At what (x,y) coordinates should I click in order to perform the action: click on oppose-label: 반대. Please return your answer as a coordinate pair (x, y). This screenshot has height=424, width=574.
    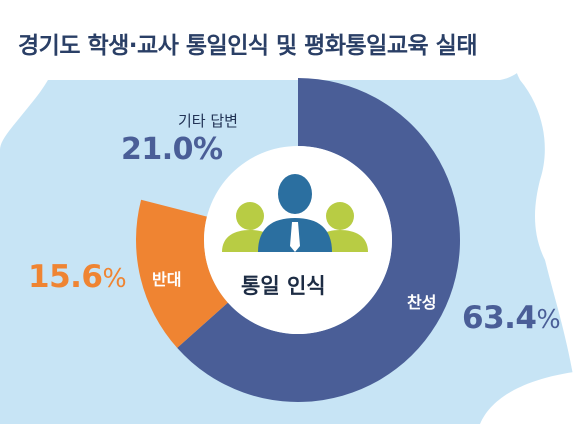
    Looking at the image, I should click on (167, 279).